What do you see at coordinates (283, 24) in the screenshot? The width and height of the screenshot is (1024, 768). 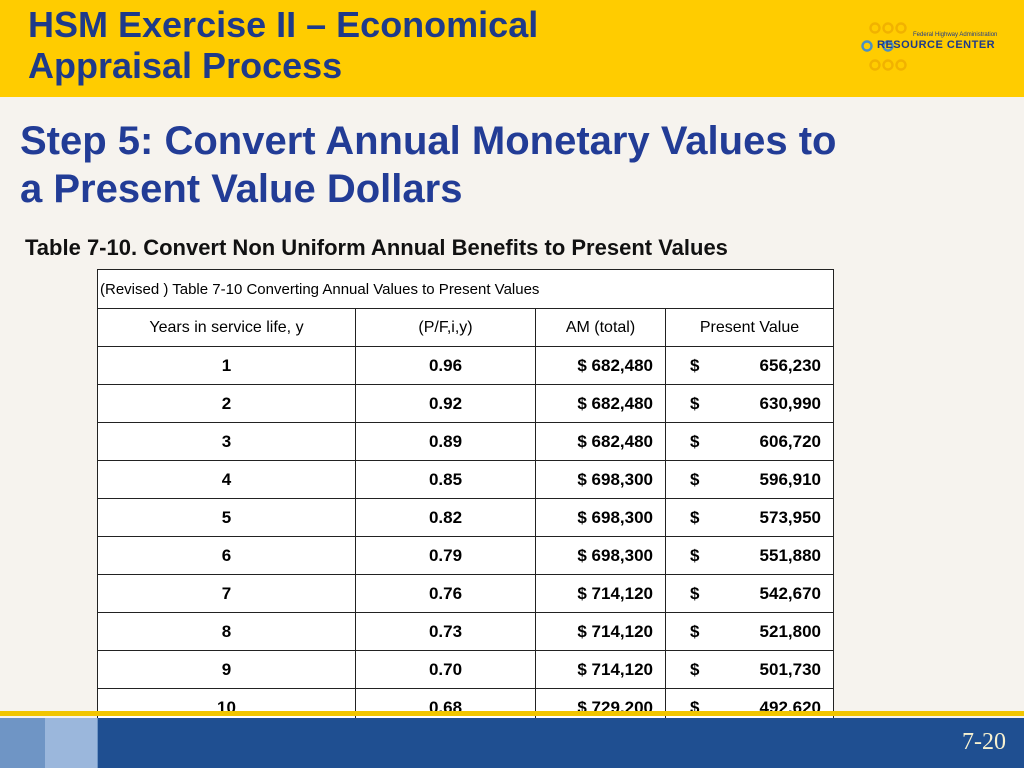 I see `slide-title-line1: HSM Exercise II – Economical` at bounding box center [283, 24].